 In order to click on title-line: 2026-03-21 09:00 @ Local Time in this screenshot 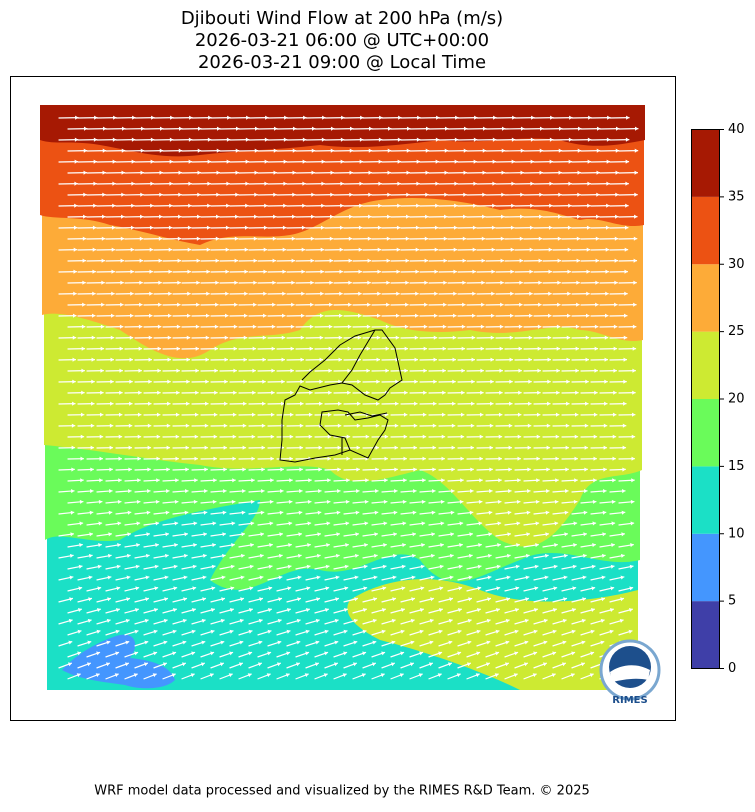, I will do `click(342, 62)`.